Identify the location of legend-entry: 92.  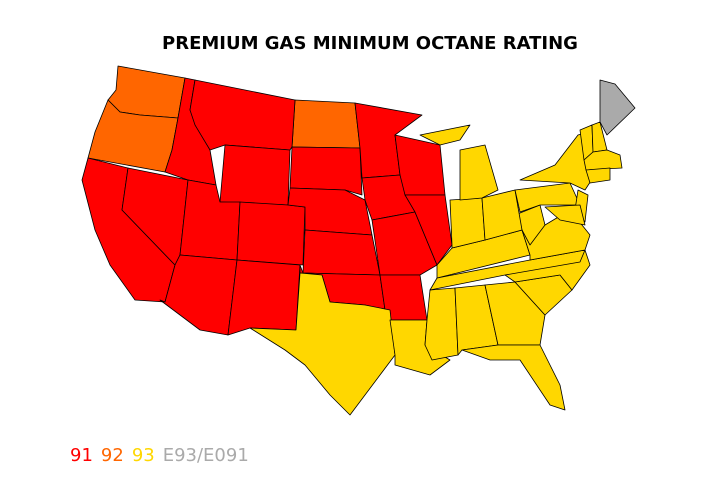
(112, 455).